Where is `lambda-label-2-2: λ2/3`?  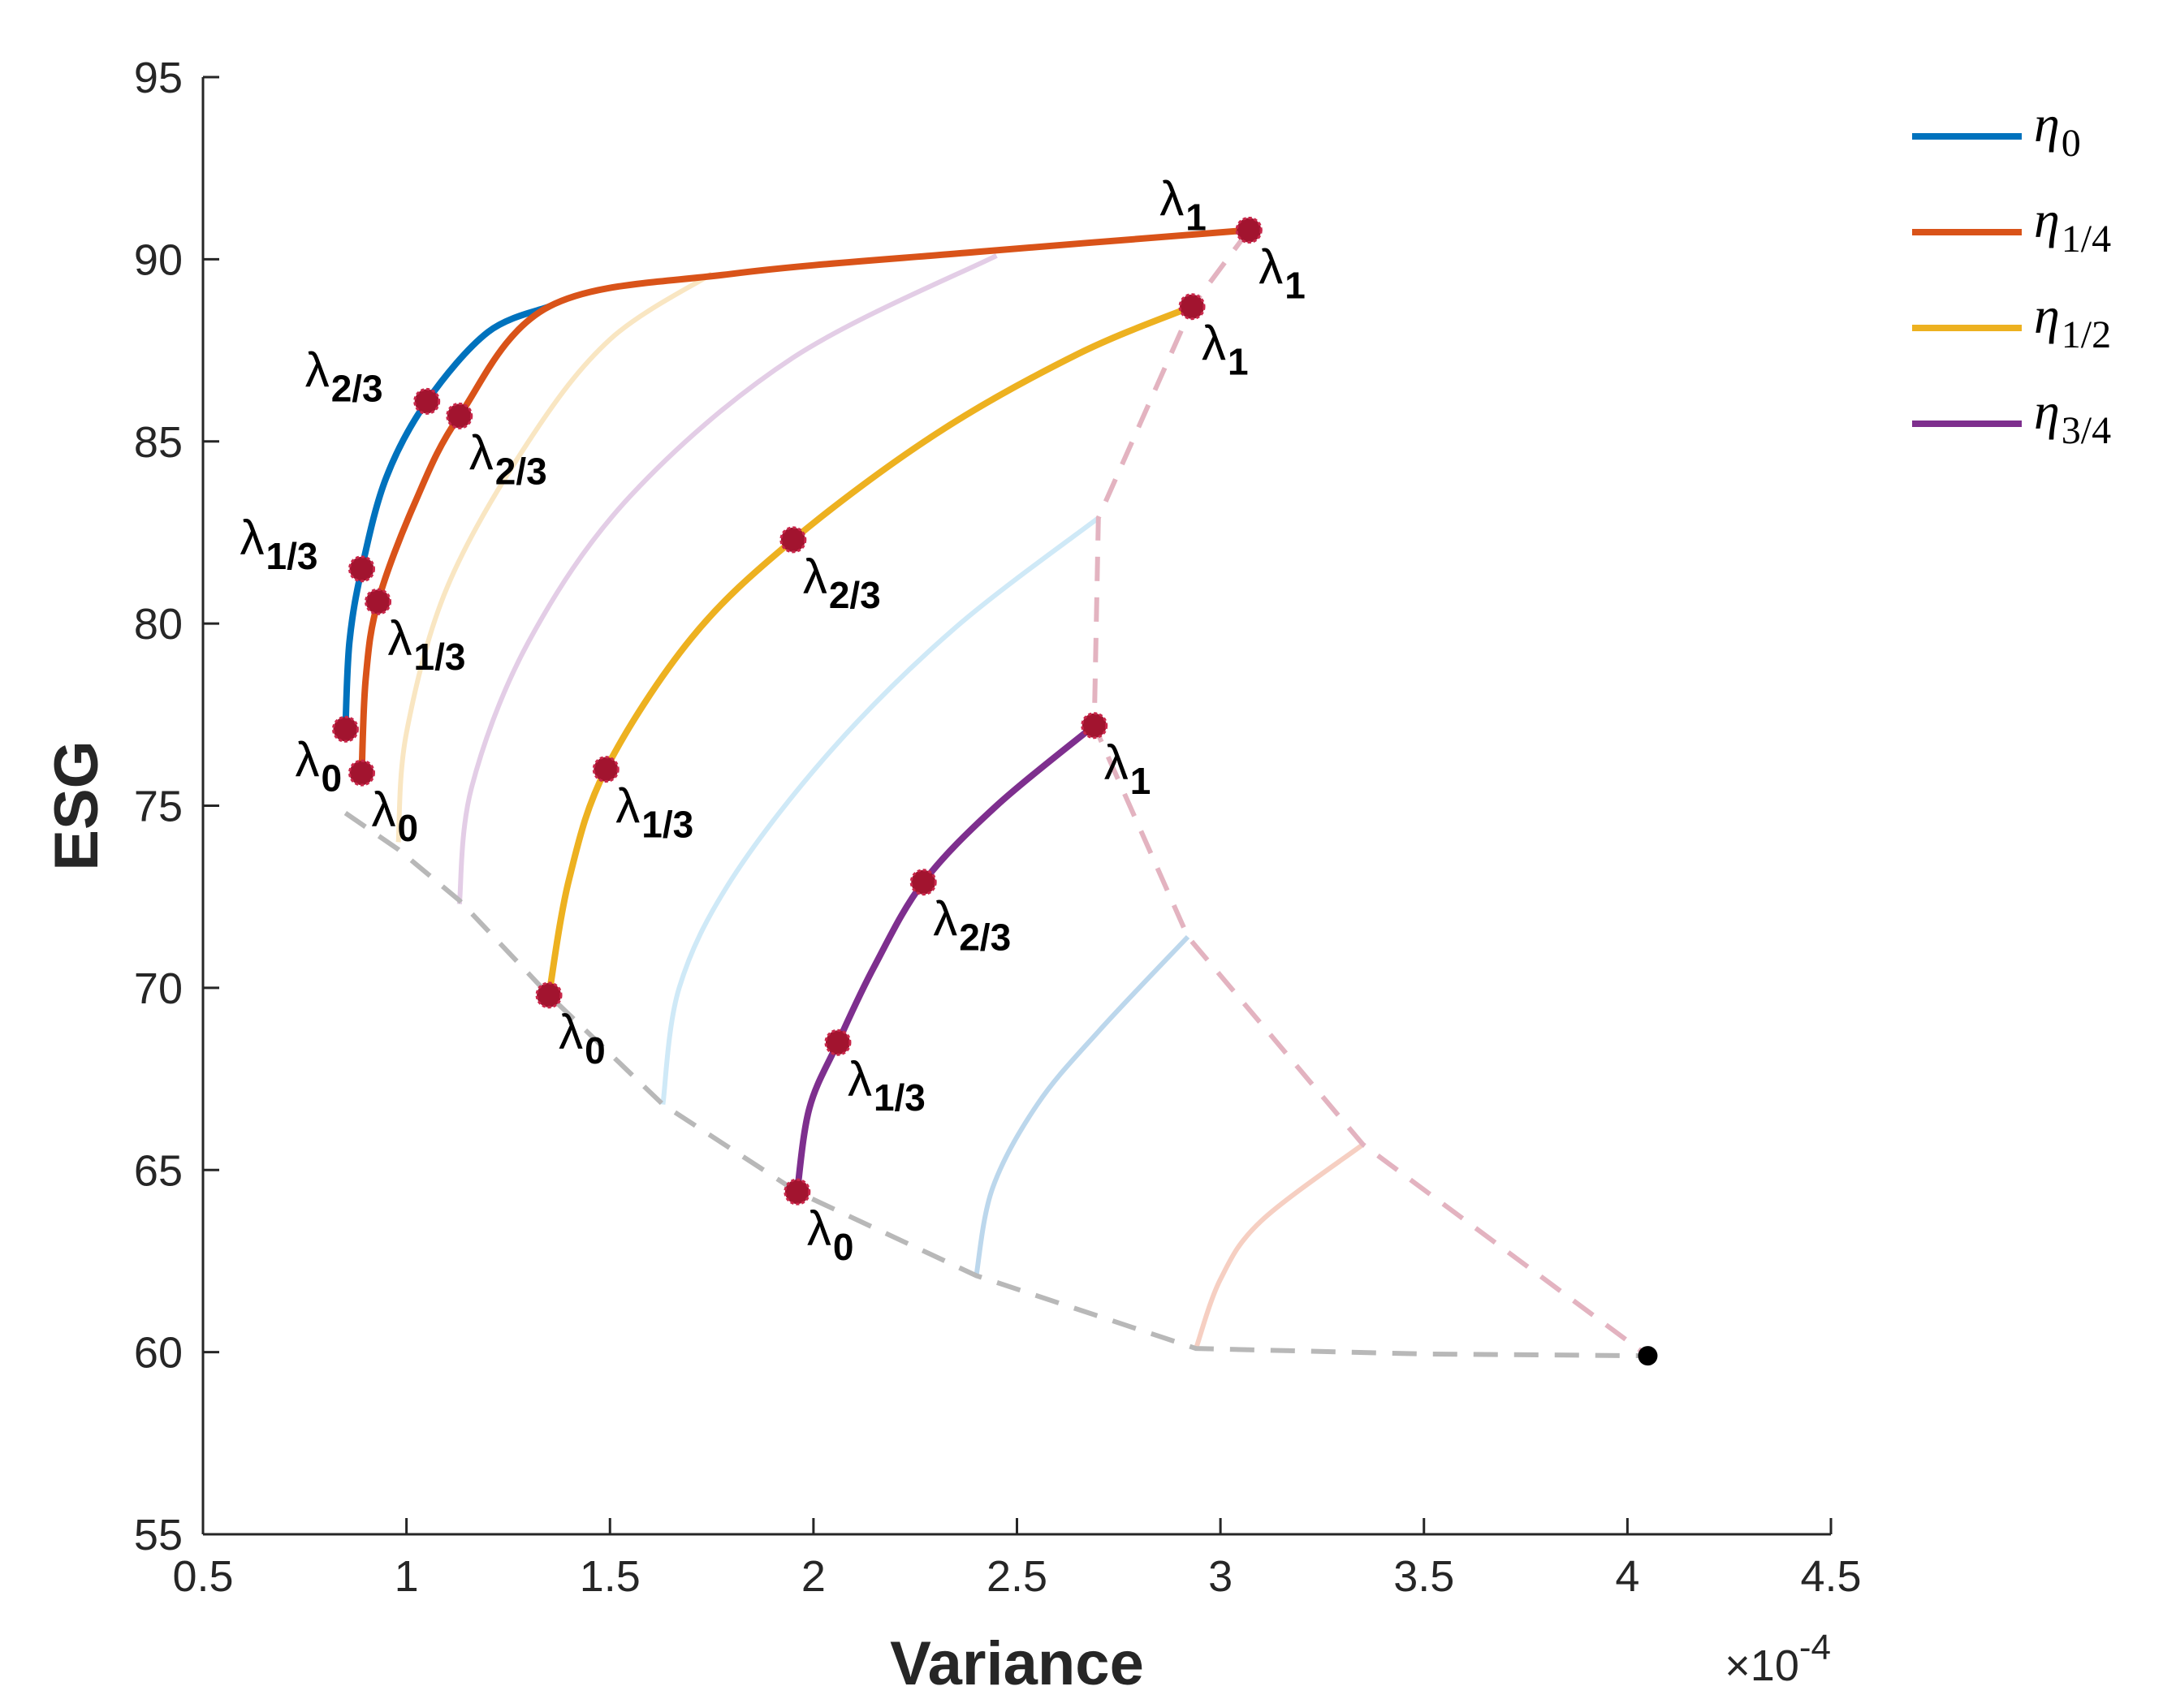
lambda-label-2-2: λ2/3 is located at coordinates (842, 583).